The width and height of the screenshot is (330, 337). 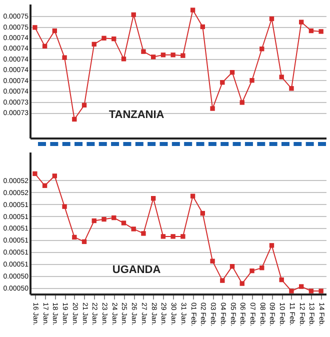 I want to click on annotation: UGANDA, so click(x=136, y=270).